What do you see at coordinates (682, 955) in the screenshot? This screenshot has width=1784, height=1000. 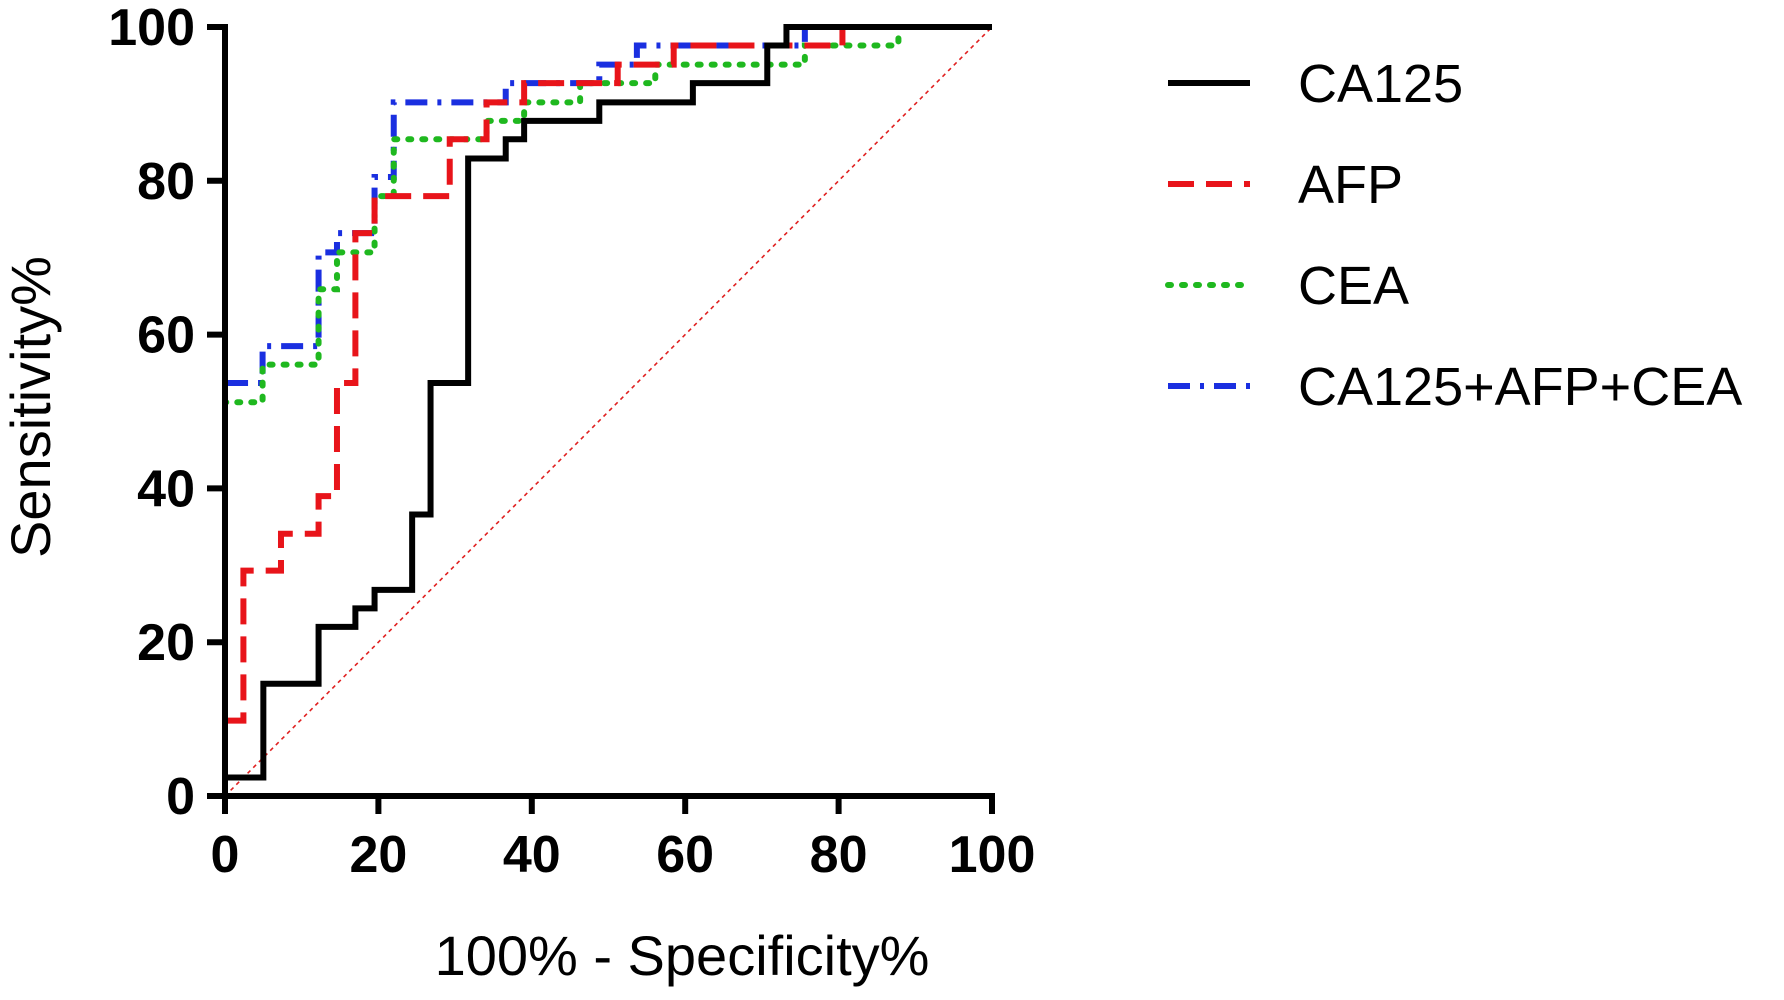 I see `x-axis-title: 100% - Specificity%` at bounding box center [682, 955].